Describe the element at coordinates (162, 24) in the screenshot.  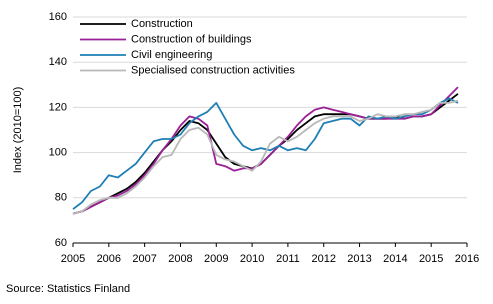
I see `legend-label: Construction` at that location.